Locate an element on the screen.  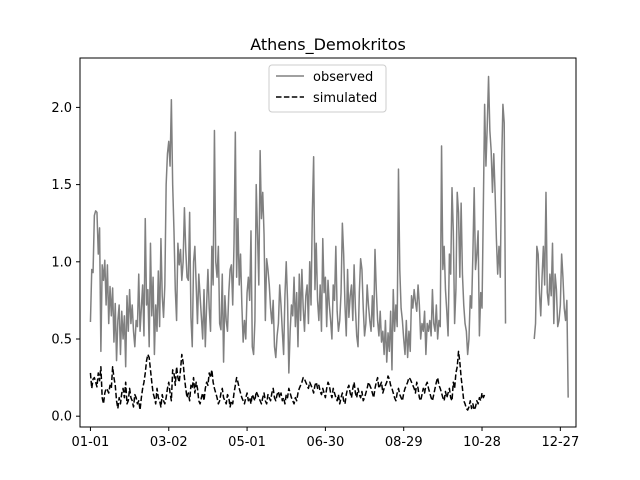
x-tick-label: 10-28 is located at coordinates (482, 442).